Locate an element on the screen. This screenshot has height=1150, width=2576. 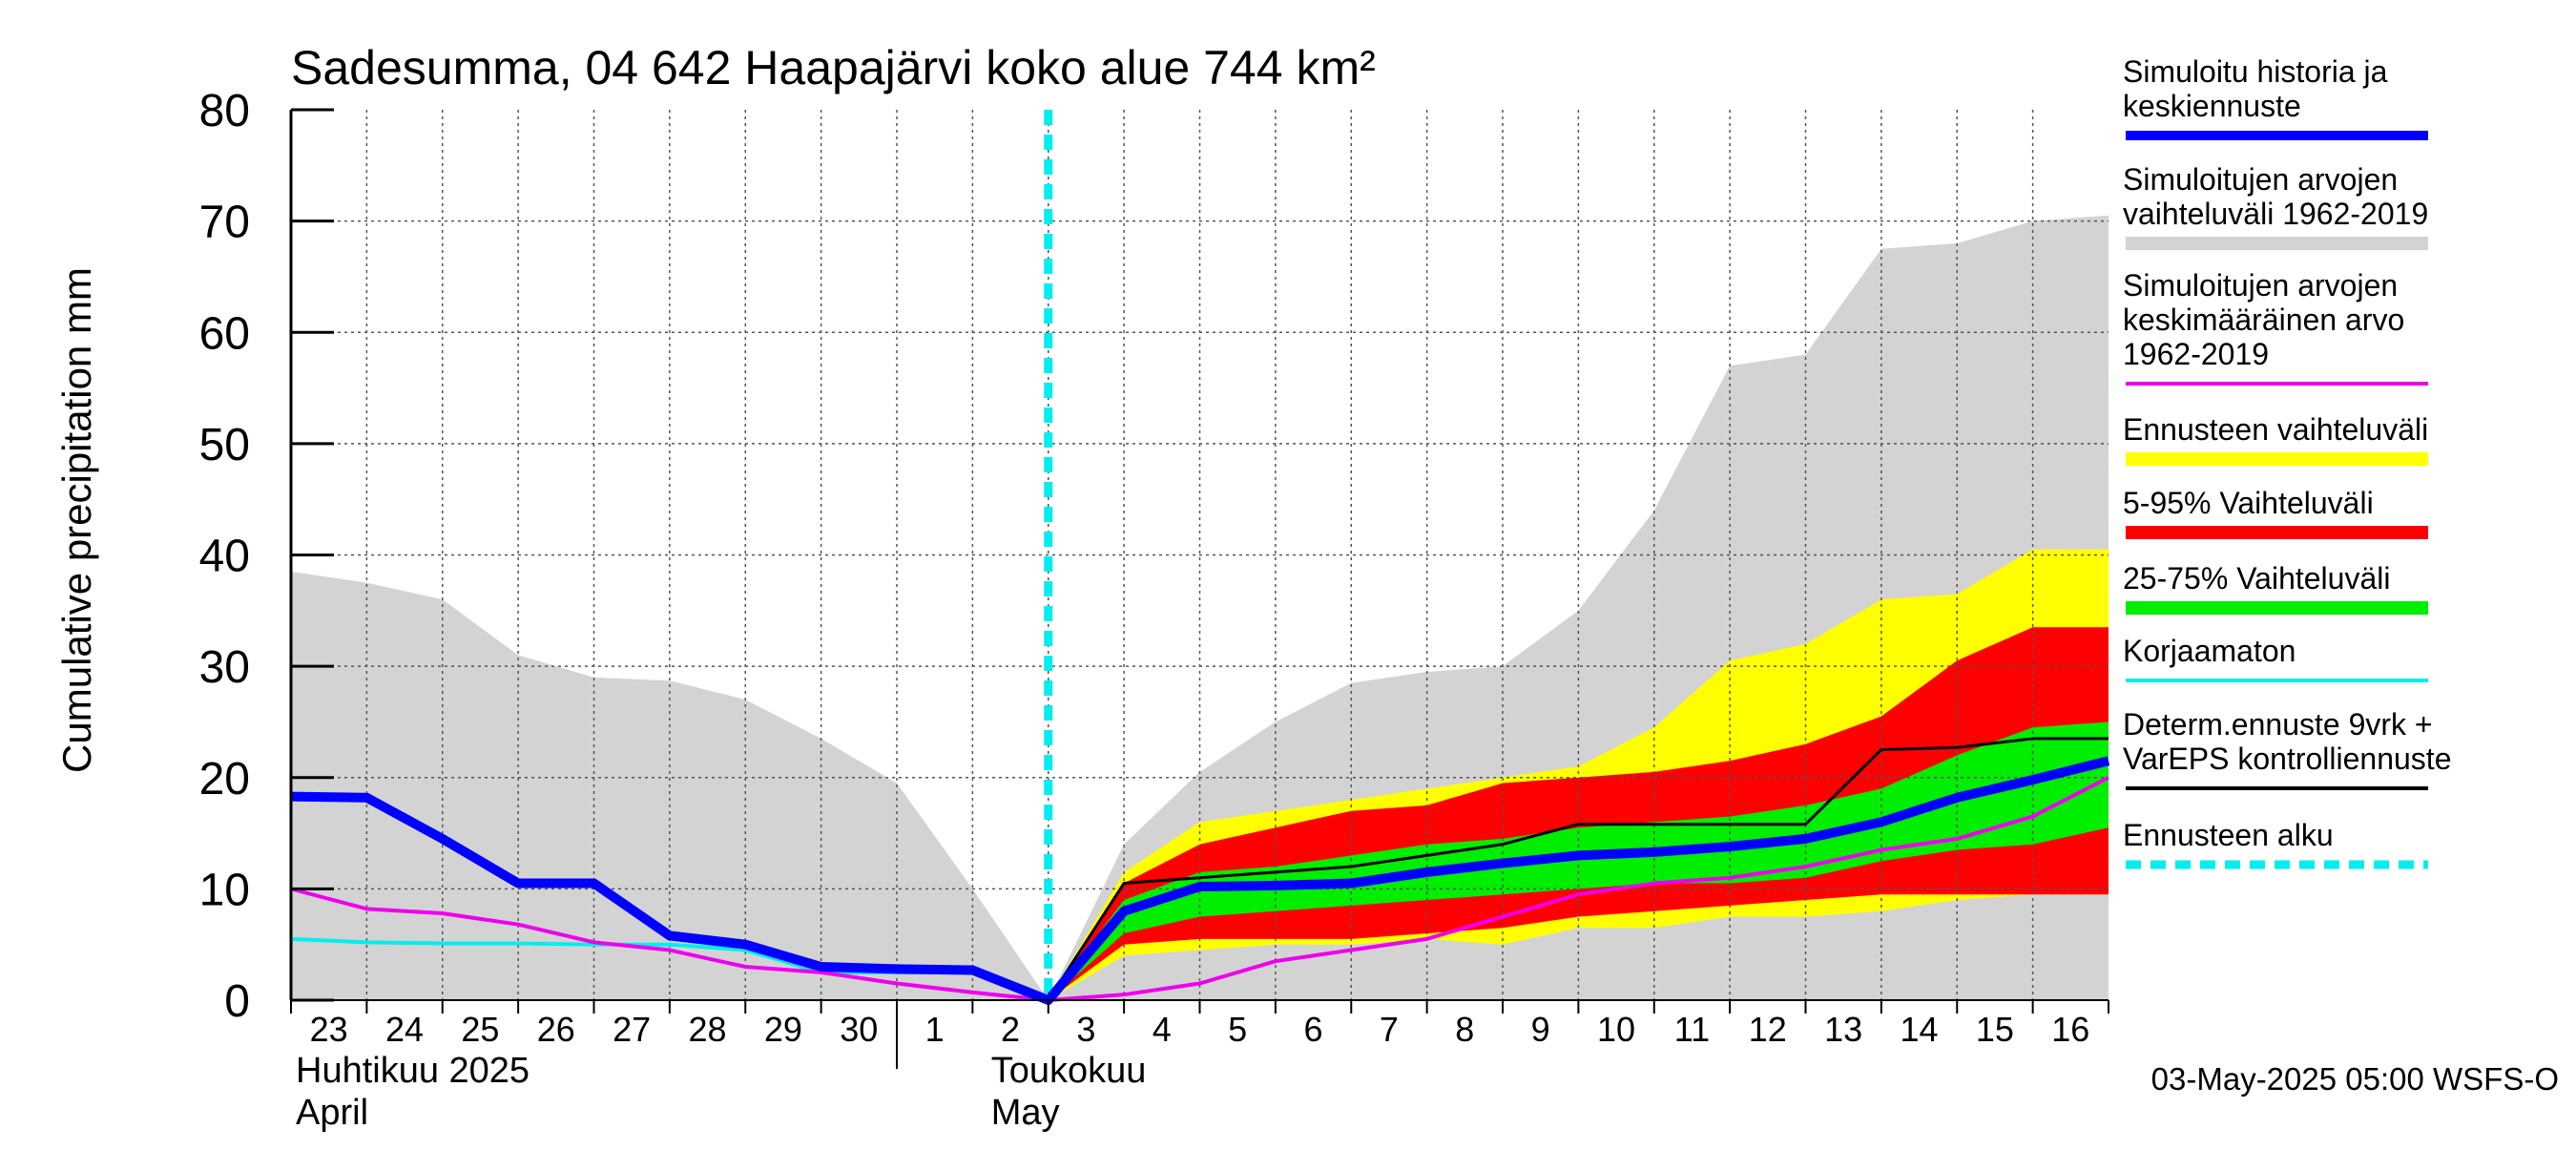
legend-label: Korjaamaton is located at coordinates (2209, 651).